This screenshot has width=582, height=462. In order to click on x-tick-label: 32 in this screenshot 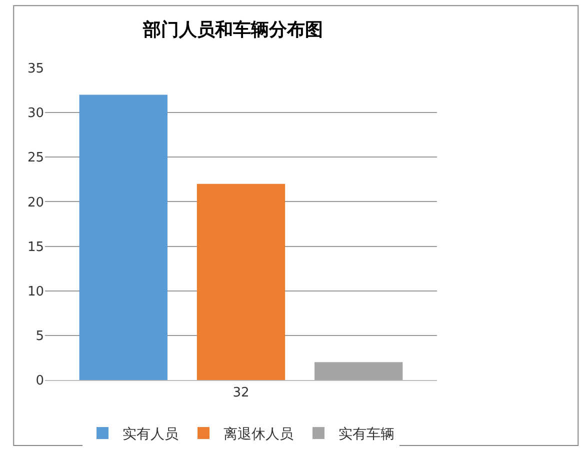, I will do `click(241, 393)`.